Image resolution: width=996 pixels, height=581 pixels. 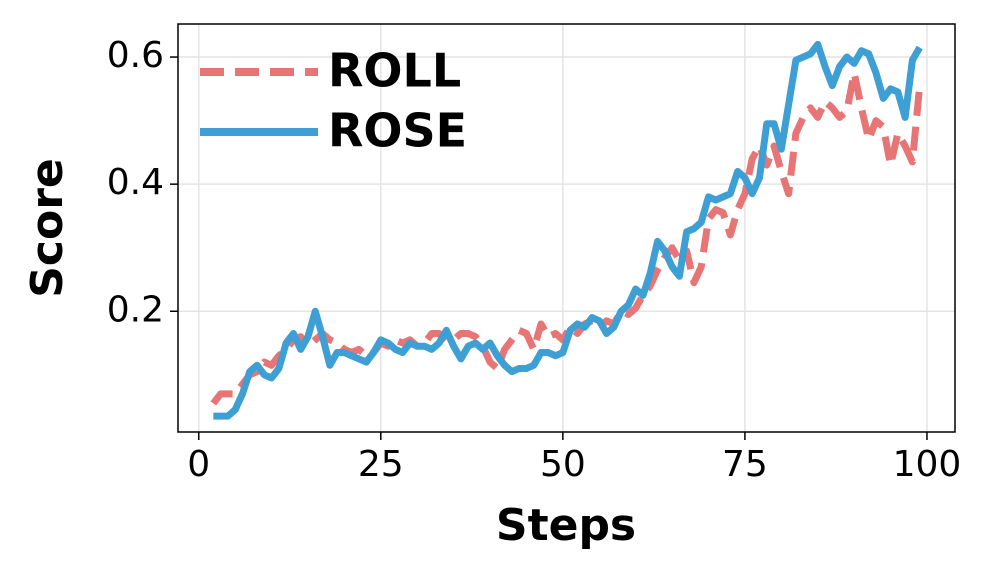 What do you see at coordinates (745, 464) in the screenshot?
I see `x-tick-label: 75` at bounding box center [745, 464].